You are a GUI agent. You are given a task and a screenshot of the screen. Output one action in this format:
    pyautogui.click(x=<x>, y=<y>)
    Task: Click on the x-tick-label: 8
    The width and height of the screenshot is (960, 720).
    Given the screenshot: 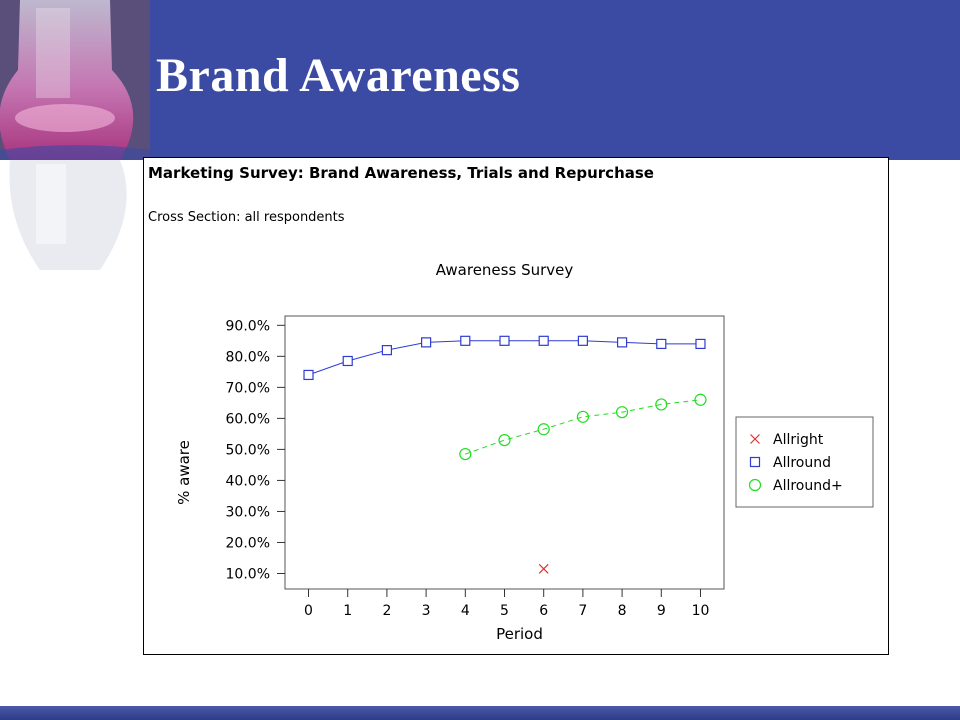 What is the action you would take?
    pyautogui.click(x=622, y=611)
    